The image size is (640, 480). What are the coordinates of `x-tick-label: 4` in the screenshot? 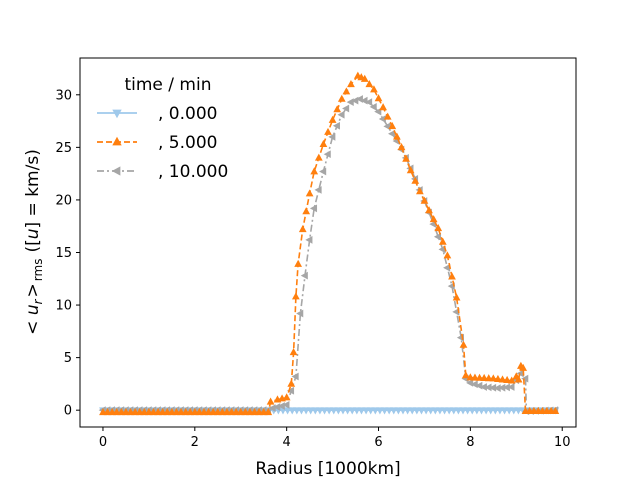 It's located at (287, 442).